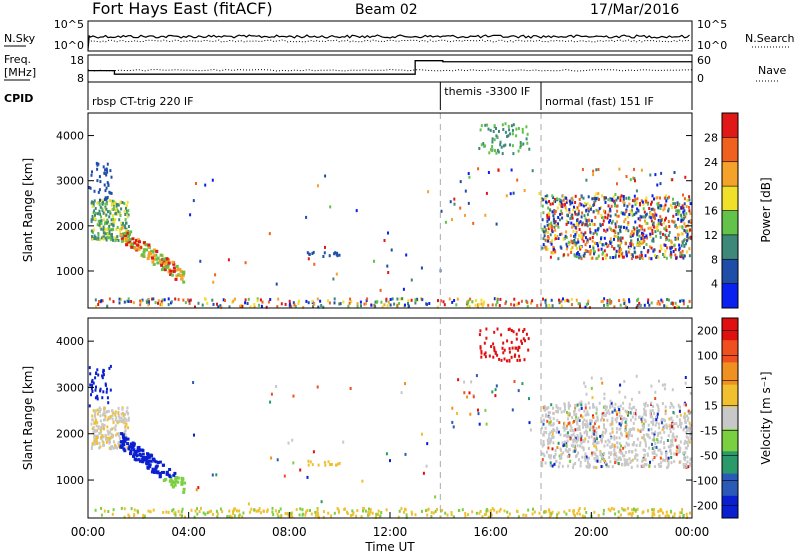 This screenshot has width=800, height=554. What do you see at coordinates (88, 532) in the screenshot?
I see `x-tick-label-0: 00:00` at bounding box center [88, 532].